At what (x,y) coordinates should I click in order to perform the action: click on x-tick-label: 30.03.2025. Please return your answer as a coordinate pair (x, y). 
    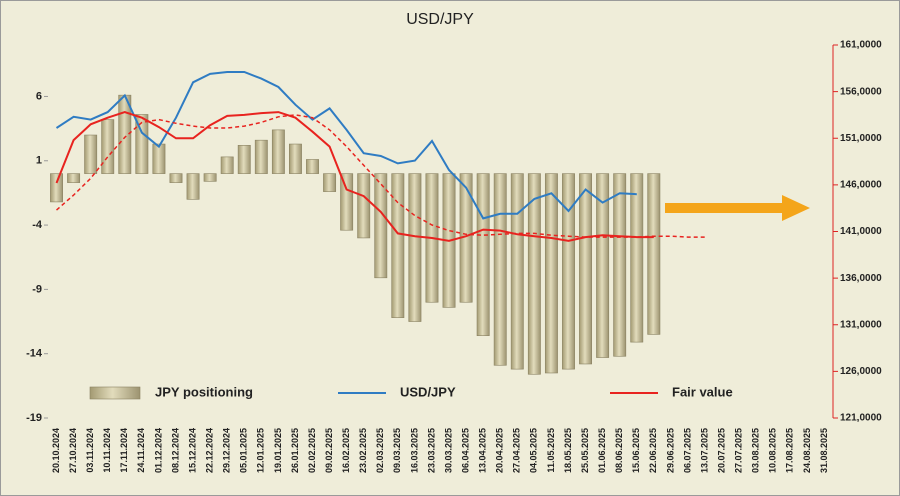
    Looking at the image, I should click on (448, 450).